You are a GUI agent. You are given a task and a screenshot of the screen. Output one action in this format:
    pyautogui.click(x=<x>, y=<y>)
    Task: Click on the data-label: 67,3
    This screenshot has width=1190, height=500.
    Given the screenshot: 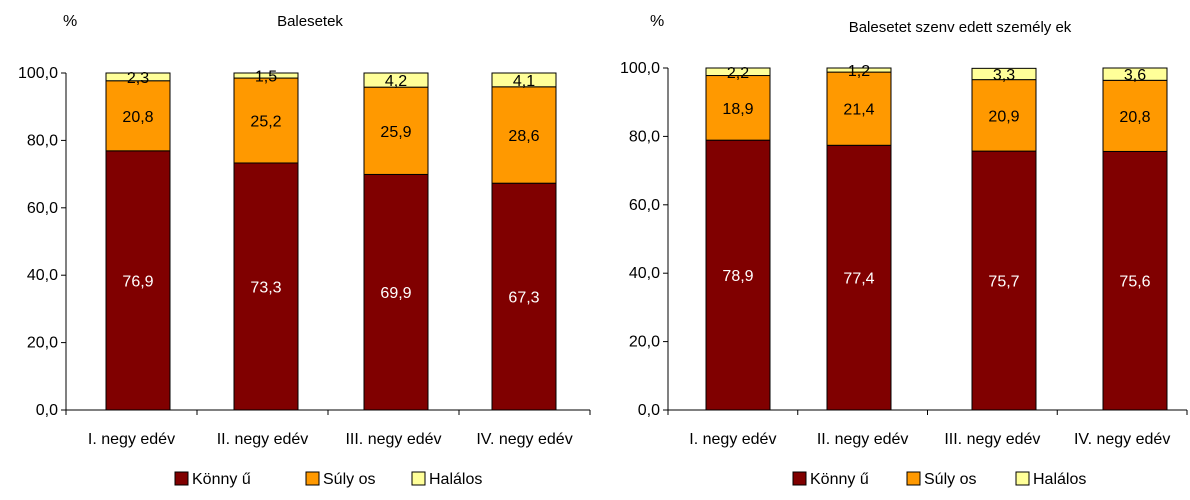 What is the action you would take?
    pyautogui.click(x=523, y=298)
    